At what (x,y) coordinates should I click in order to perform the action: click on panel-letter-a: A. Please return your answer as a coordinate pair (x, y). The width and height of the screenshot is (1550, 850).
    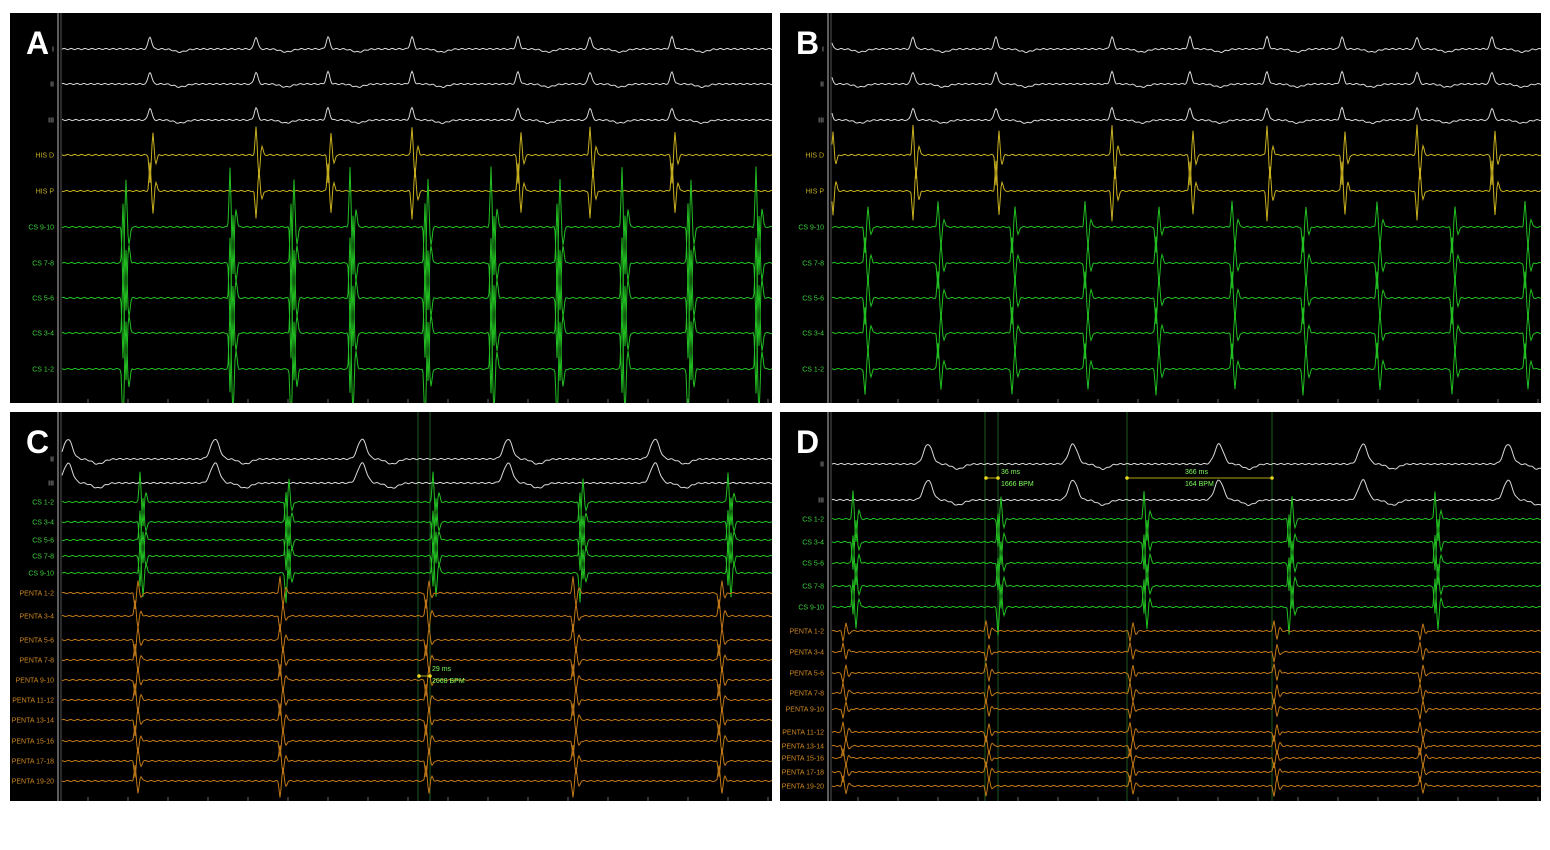
    Looking at the image, I should click on (38, 43).